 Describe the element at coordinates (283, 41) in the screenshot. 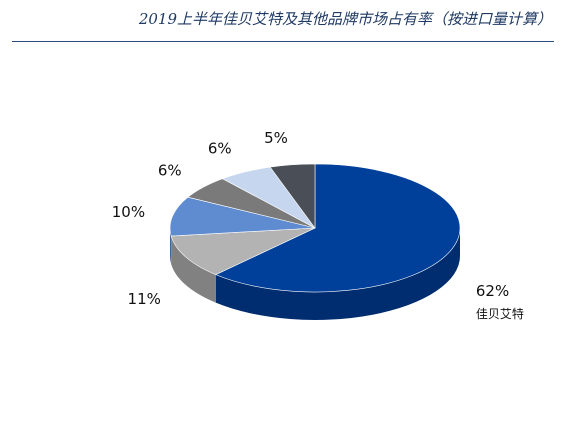

I see `title-divider` at that location.